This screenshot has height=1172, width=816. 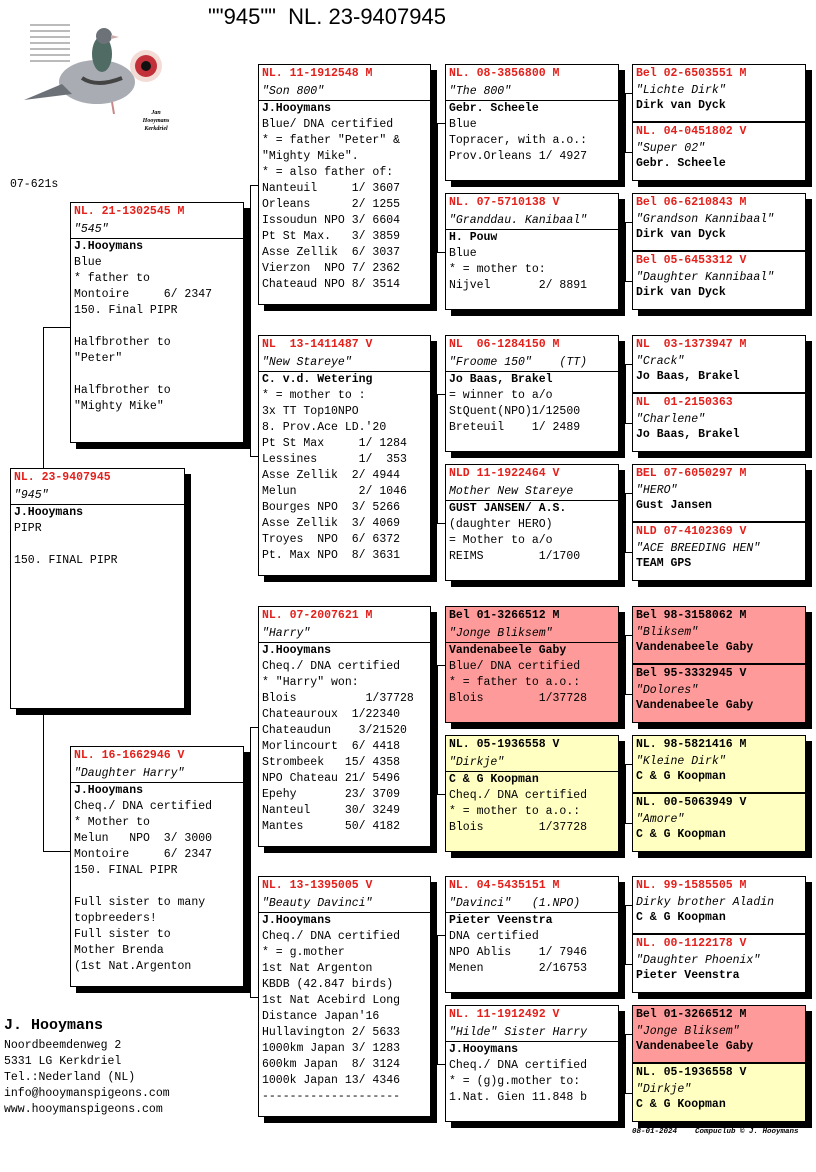 I want to click on detail-line: Morlincourt 6/ 4418, so click(x=331, y=746).